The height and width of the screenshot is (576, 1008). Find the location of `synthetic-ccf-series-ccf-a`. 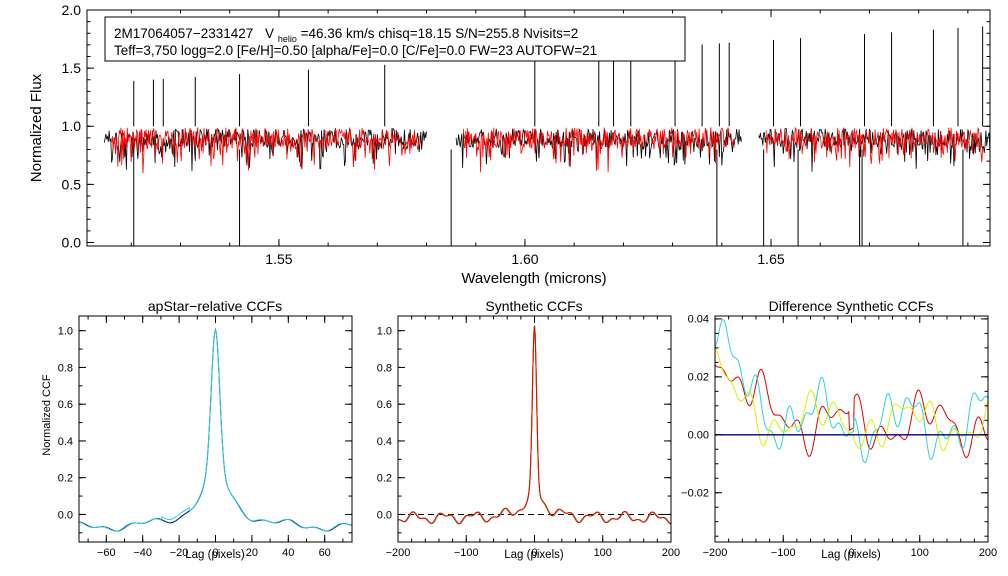

synthetic-ccf-series-ccf-a is located at coordinates (534, 425).